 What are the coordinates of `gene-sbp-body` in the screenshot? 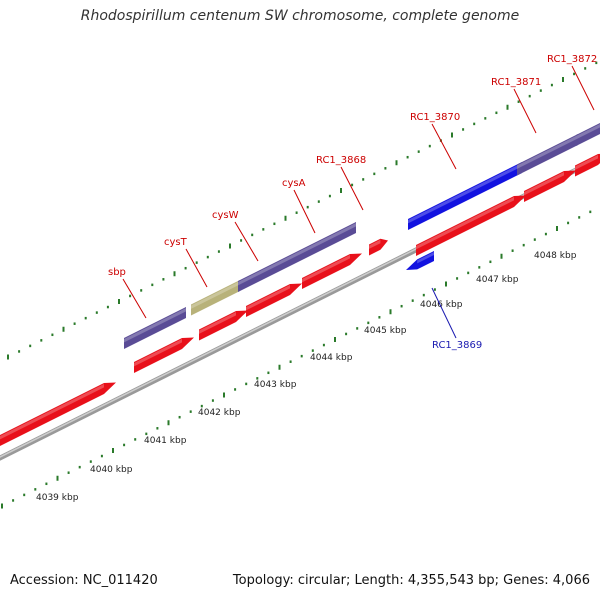 It's located at (155, 328).